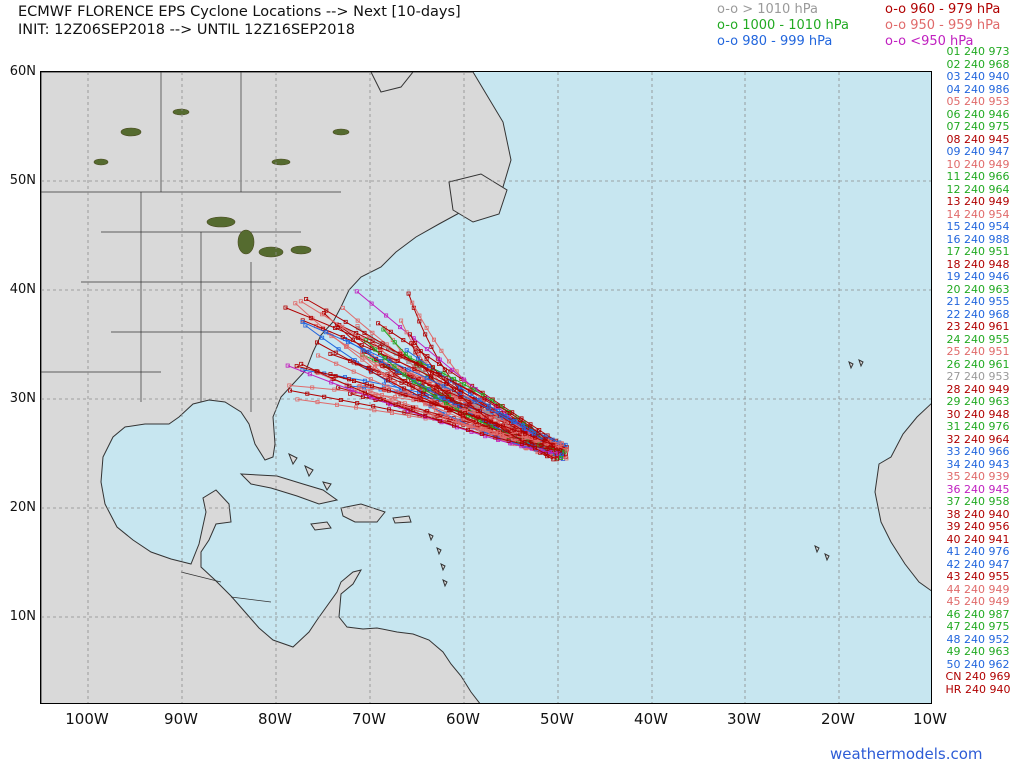 The width and height of the screenshot is (1024, 768). I want to click on lat-label-60n: 60N, so click(22, 71).